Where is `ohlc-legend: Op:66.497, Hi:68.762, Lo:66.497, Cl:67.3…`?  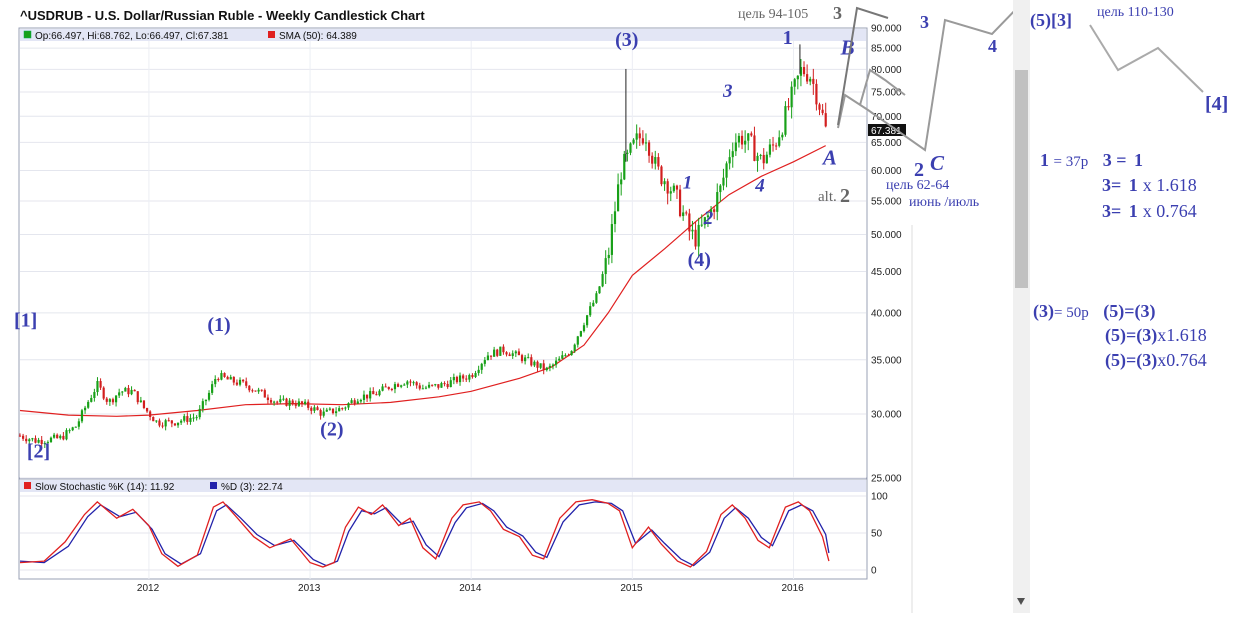 ohlc-legend: Op:66.497, Hi:68.762, Lo:66.497, Cl:67.3… is located at coordinates (132, 36).